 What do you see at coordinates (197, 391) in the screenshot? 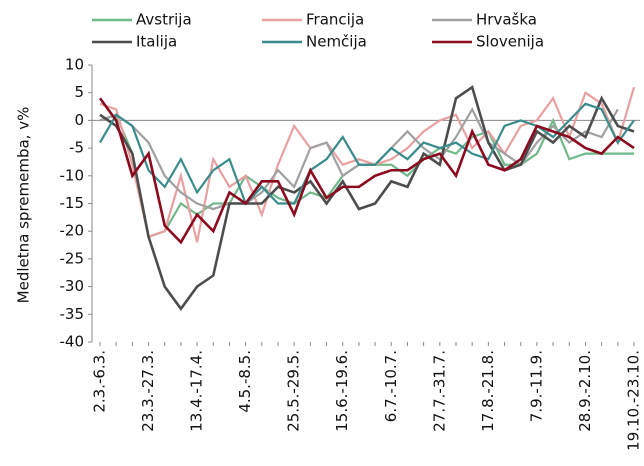
I see `x-tick-label: 13.4.-17.4.` at bounding box center [197, 391].